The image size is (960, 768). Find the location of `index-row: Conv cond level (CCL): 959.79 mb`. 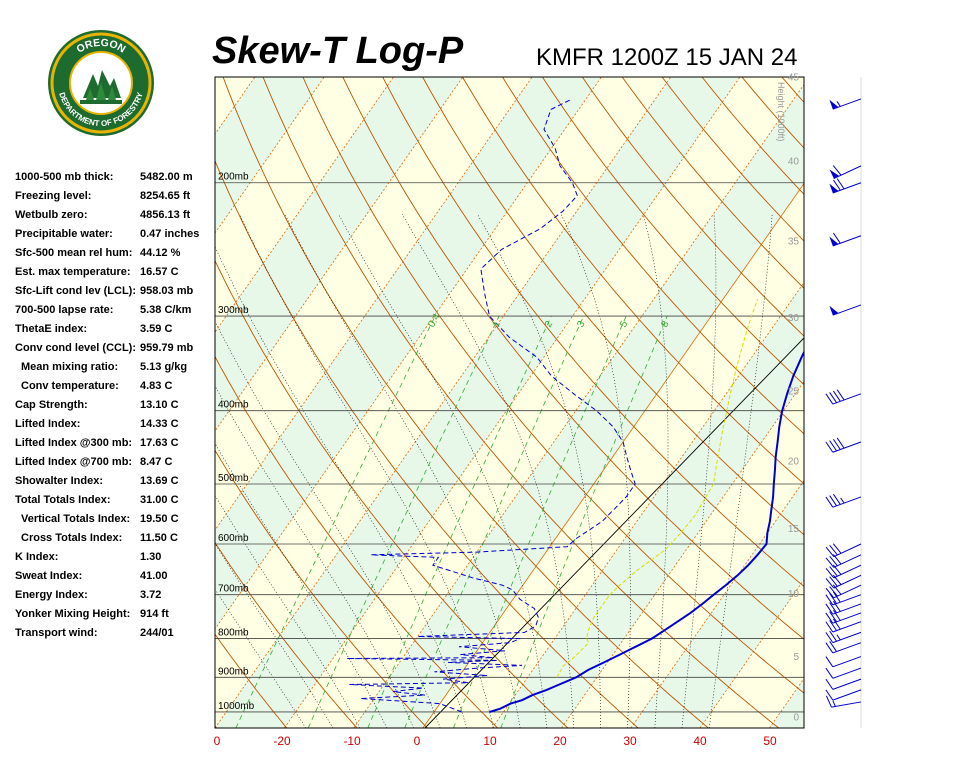

index-row: Conv cond level (CCL): 959.79 mb is located at coordinates (115, 348).